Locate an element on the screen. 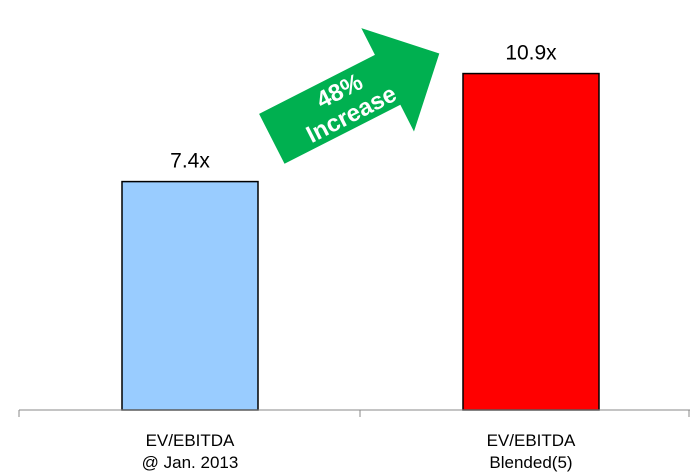 The height and width of the screenshot is (474, 690). category-1-label-line-1: EV/EBITDA is located at coordinates (190, 440).